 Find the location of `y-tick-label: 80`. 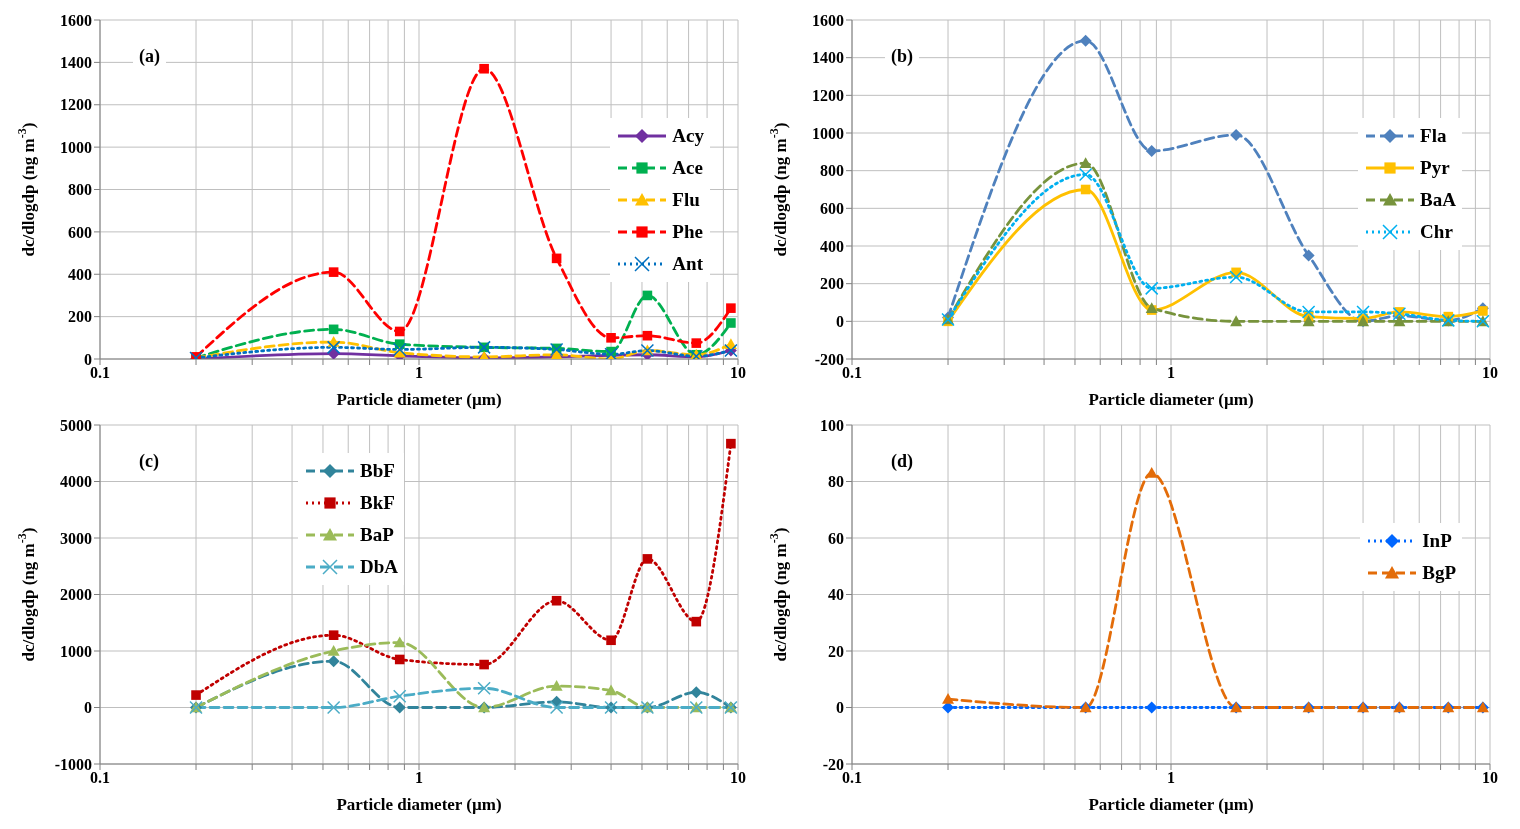

y-tick-label: 80 is located at coordinates (836, 482).